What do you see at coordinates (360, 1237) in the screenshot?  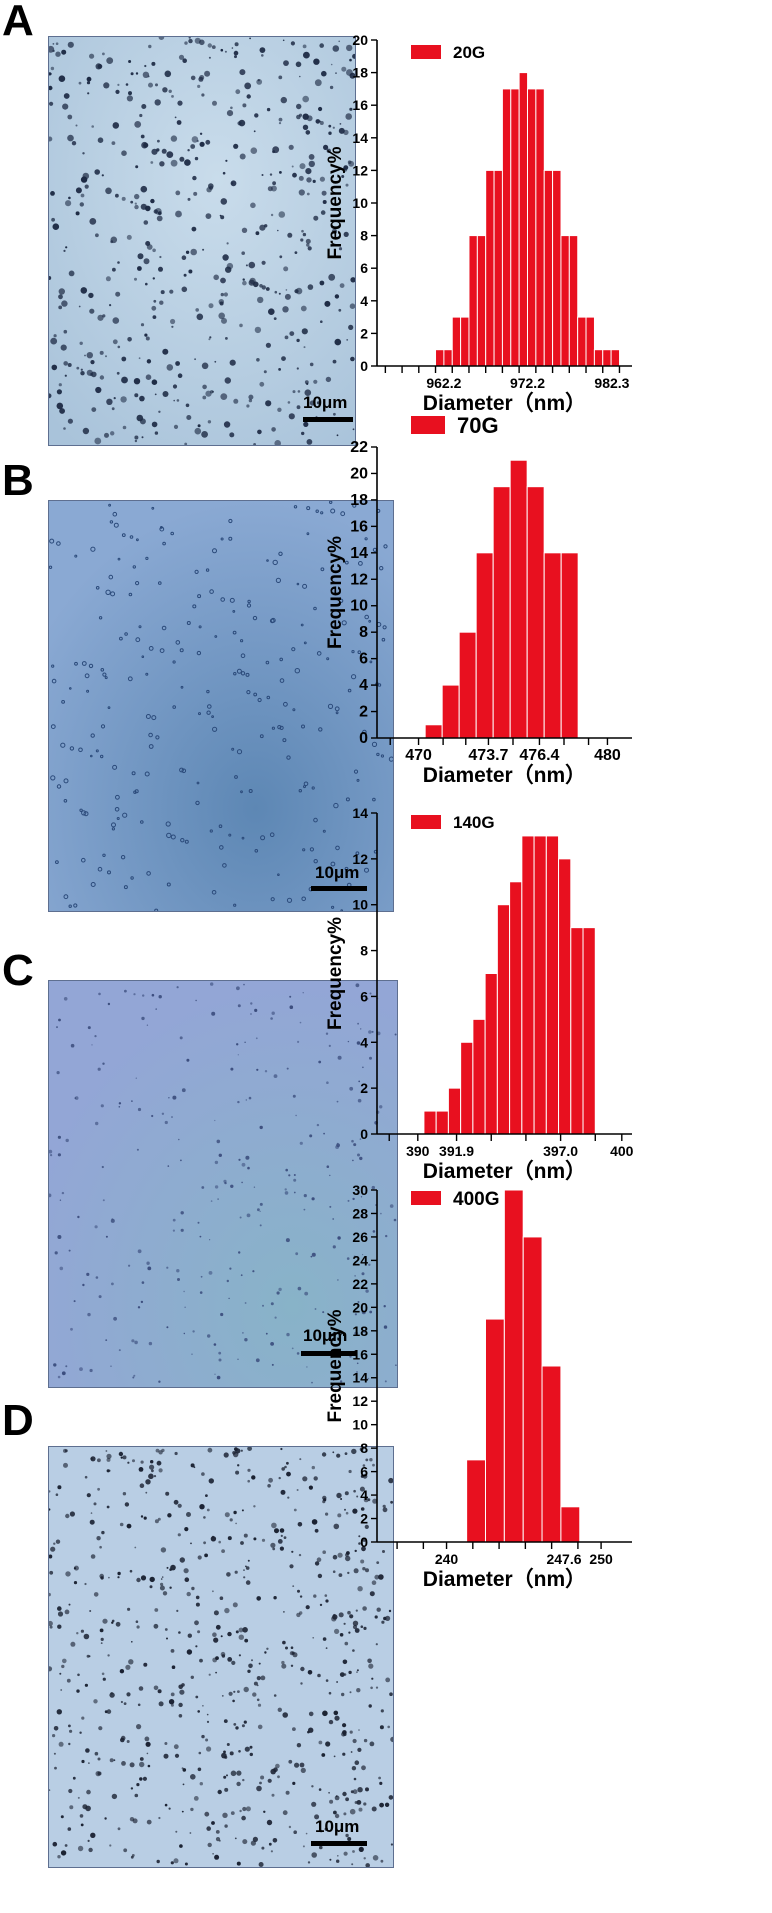 I see `y-tick-label: 26` at bounding box center [360, 1237].